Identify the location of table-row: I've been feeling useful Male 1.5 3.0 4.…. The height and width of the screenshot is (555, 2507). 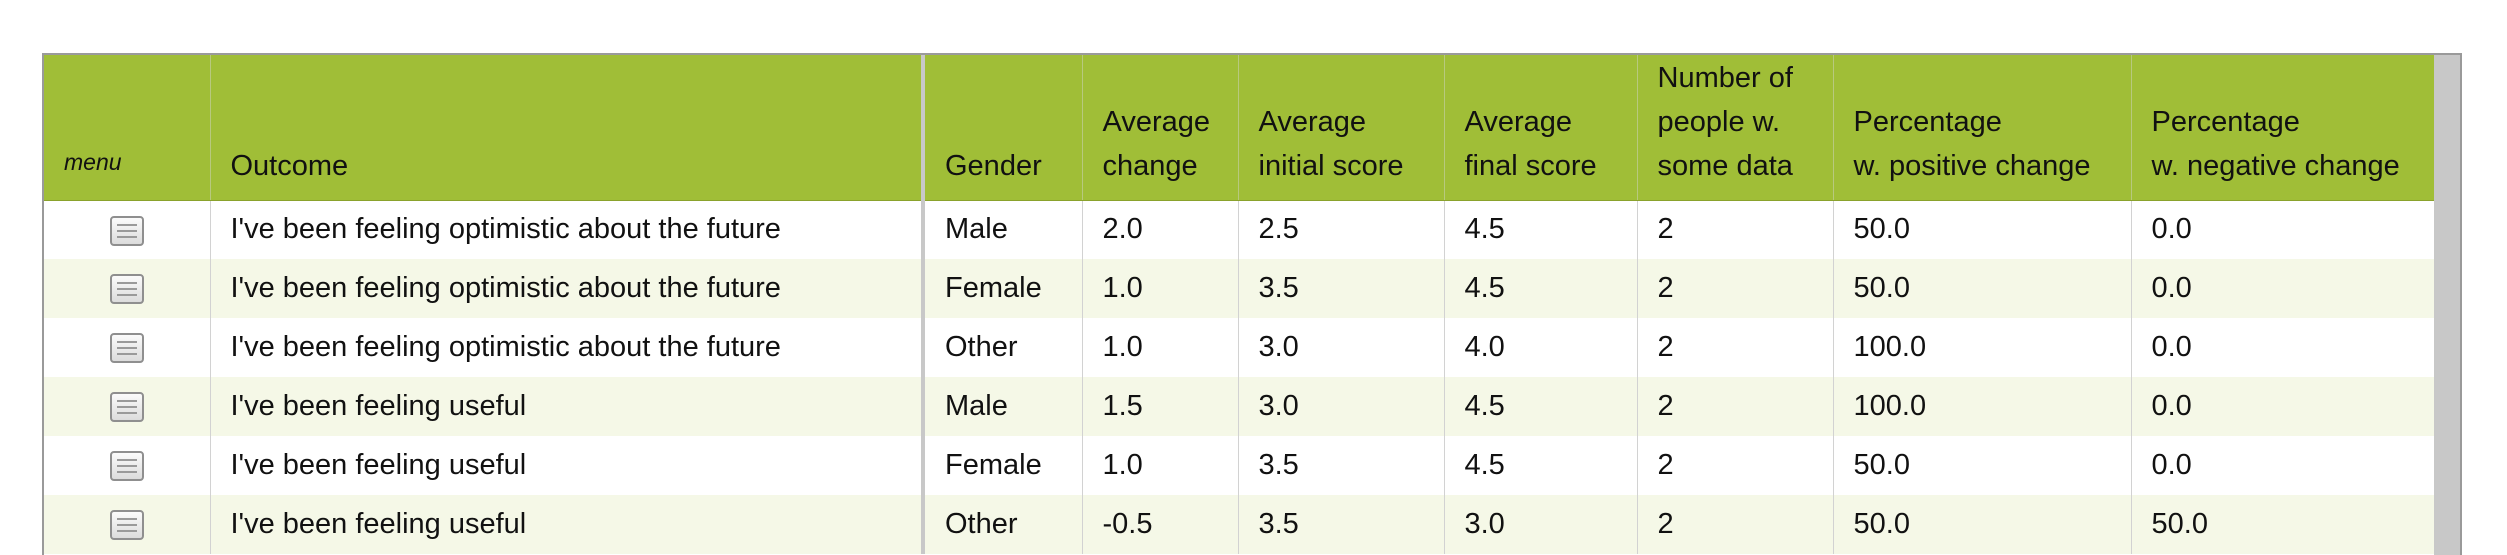
(1239, 406).